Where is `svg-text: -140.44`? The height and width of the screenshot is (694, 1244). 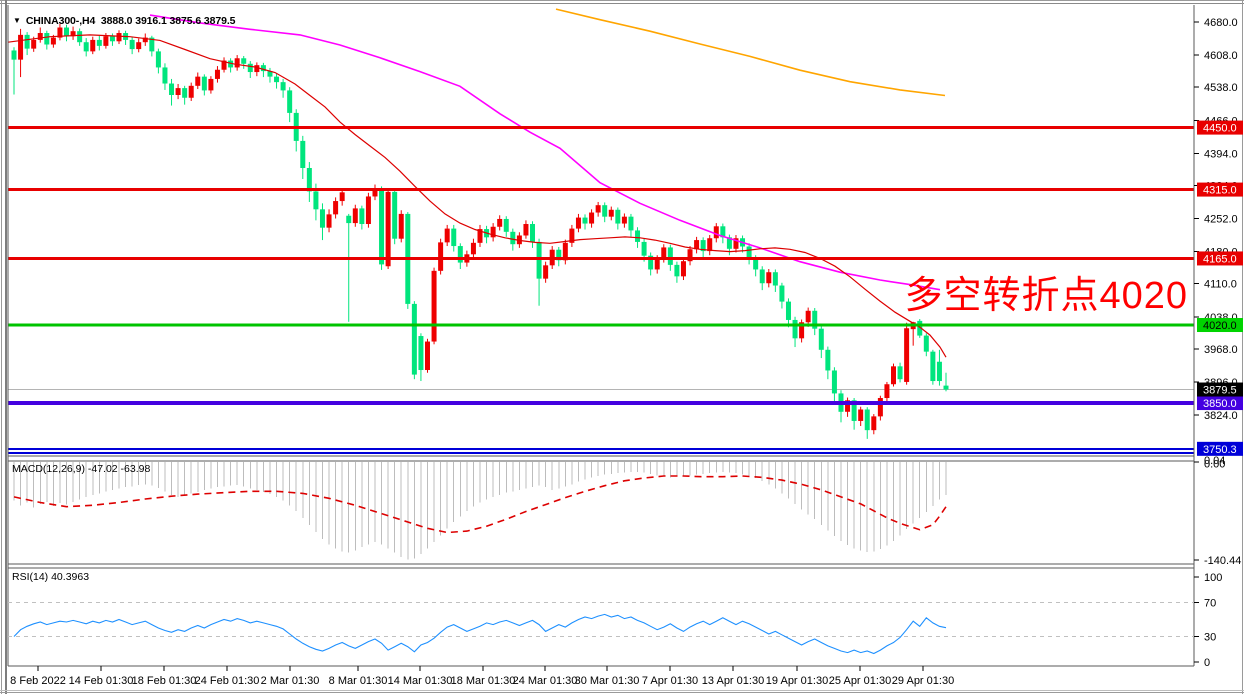
svg-text: -140.44 is located at coordinates (1222, 561).